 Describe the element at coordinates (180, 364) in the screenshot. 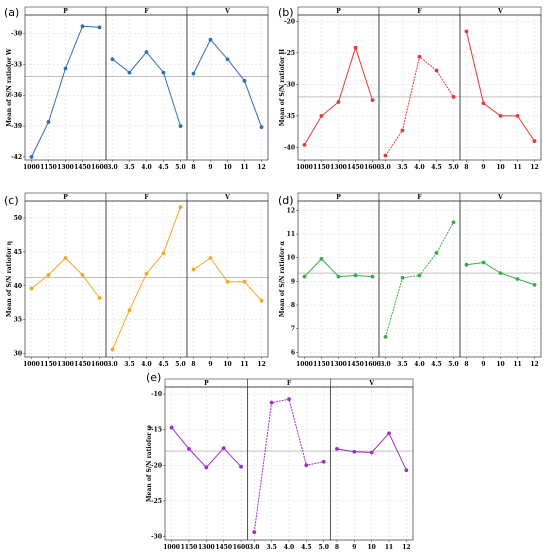

I see `x-tick-label: 5.0` at that location.